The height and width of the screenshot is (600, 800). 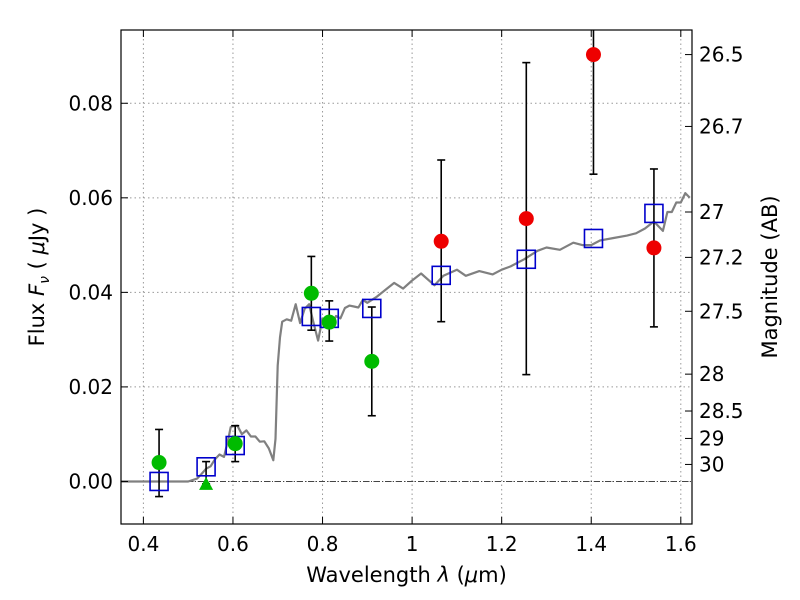 What do you see at coordinates (591, 544) in the screenshot?
I see `x-tick-label: 1.4` at bounding box center [591, 544].